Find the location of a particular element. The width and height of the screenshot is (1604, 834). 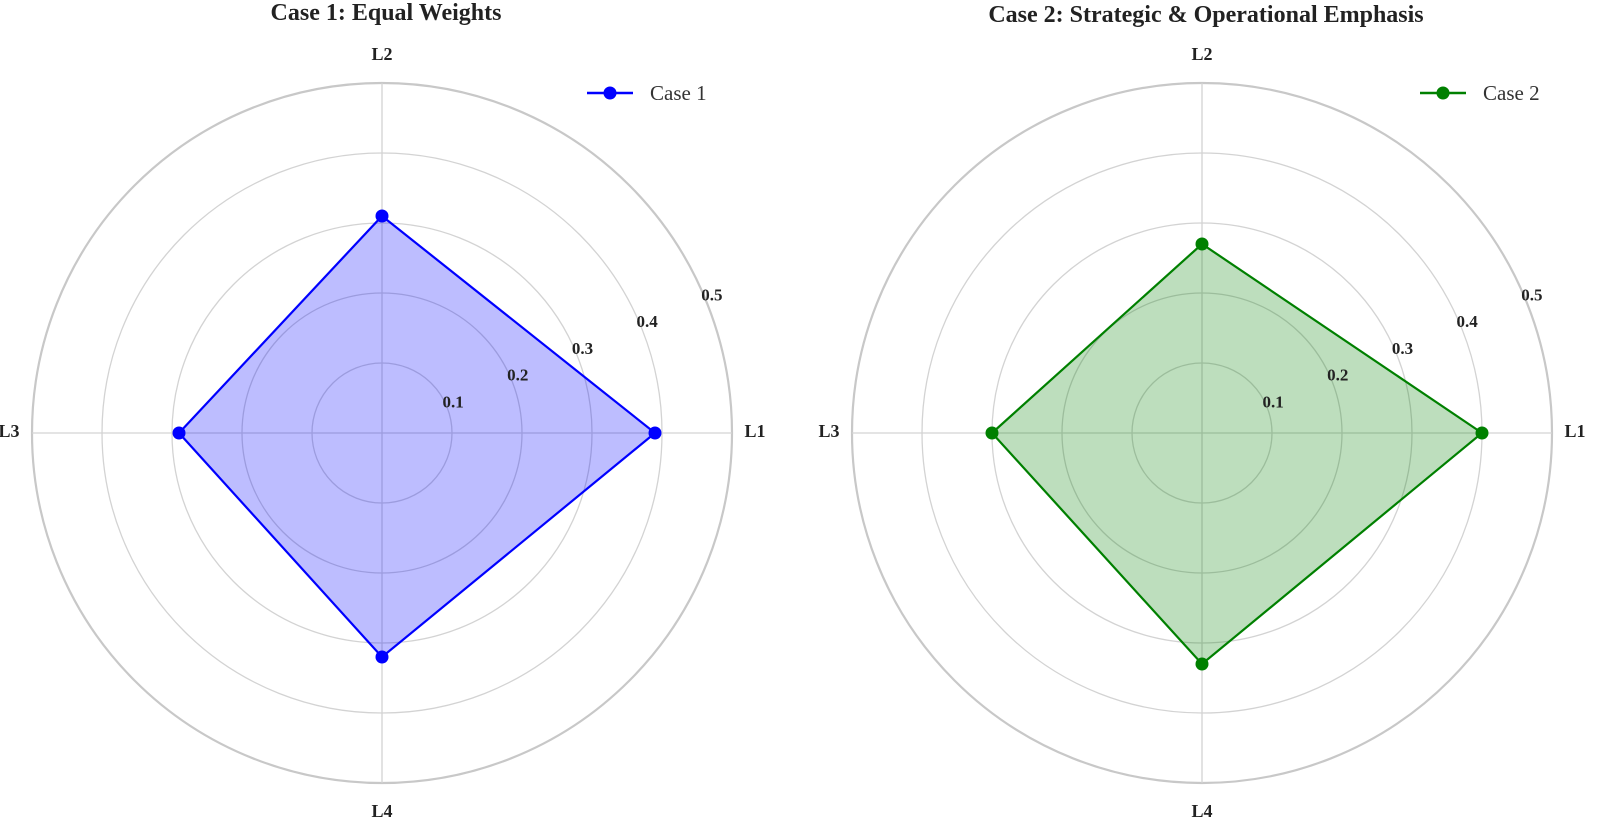

chart-title: Case 2: Strategic & Operational Emphasis is located at coordinates (1205, 15).